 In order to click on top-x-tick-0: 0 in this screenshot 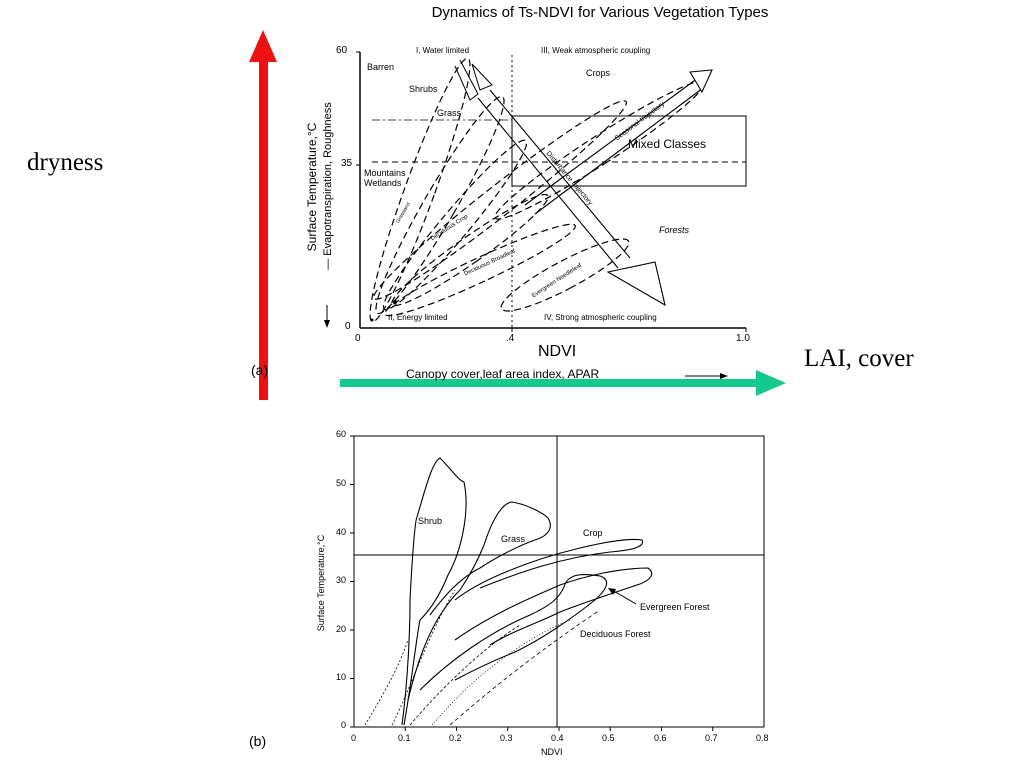, I will do `click(358, 338)`.